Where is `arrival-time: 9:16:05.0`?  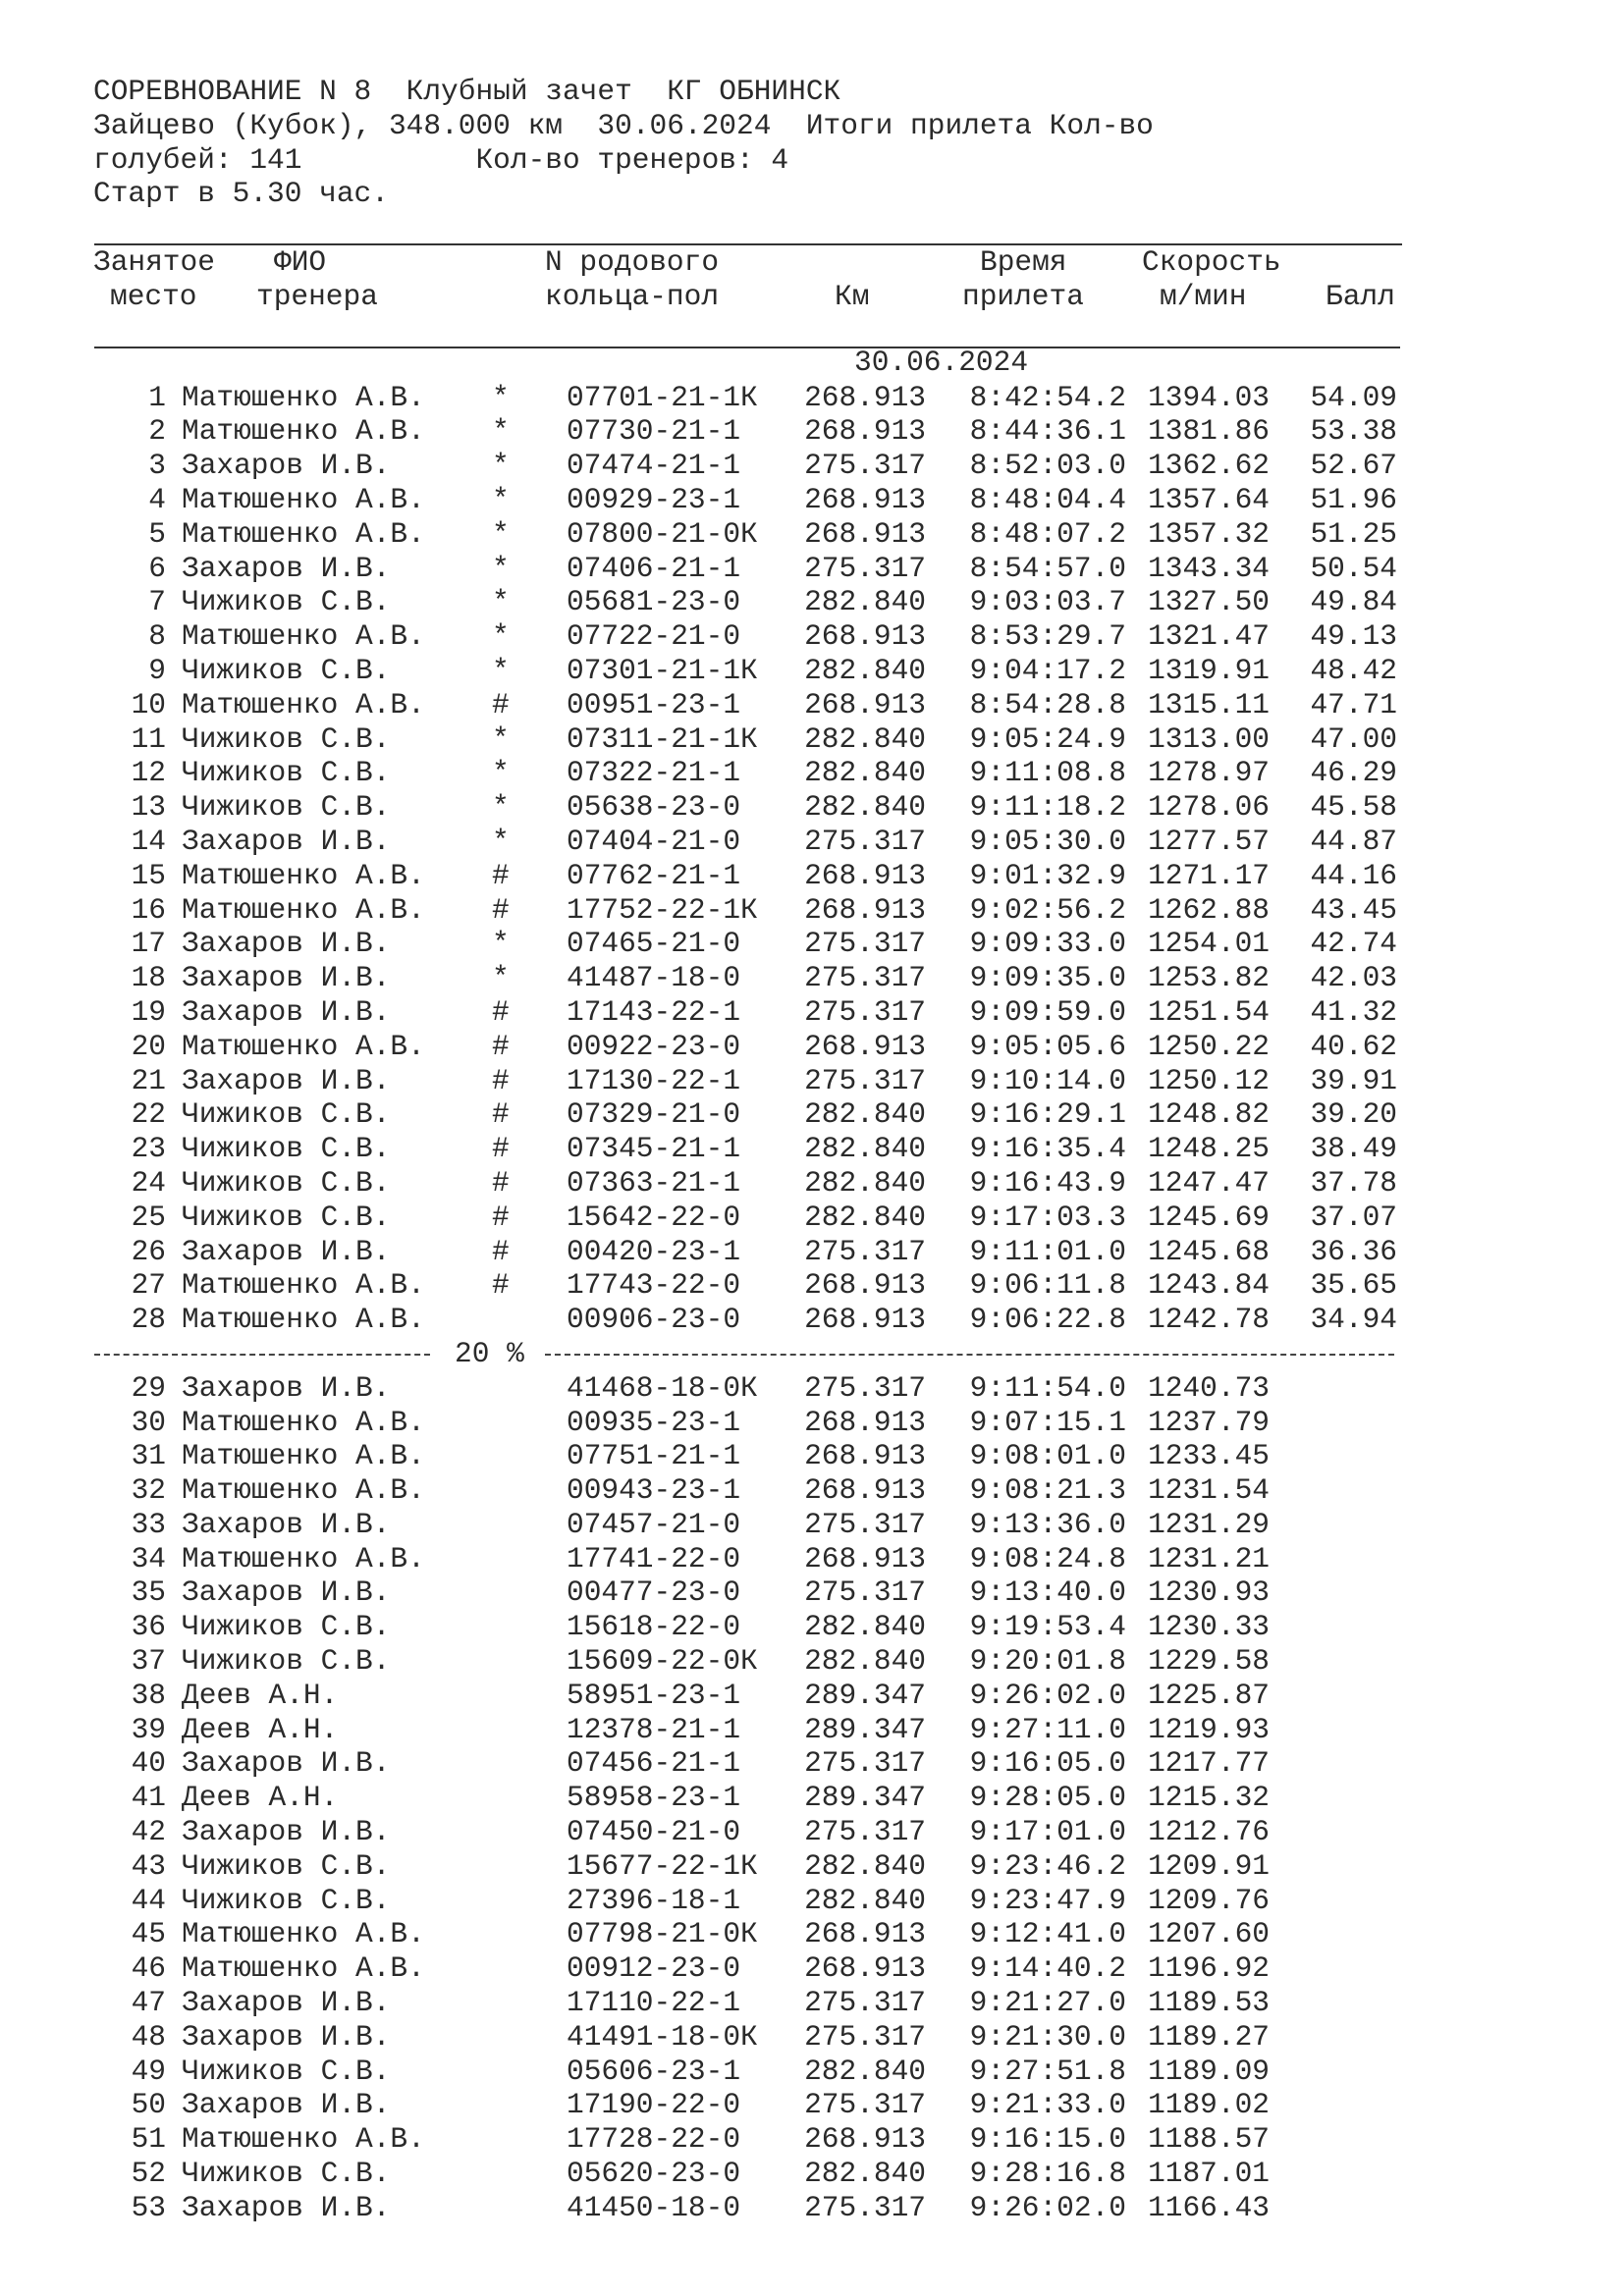
arrival-time: 9:16:05.0 is located at coordinates (1047, 1763).